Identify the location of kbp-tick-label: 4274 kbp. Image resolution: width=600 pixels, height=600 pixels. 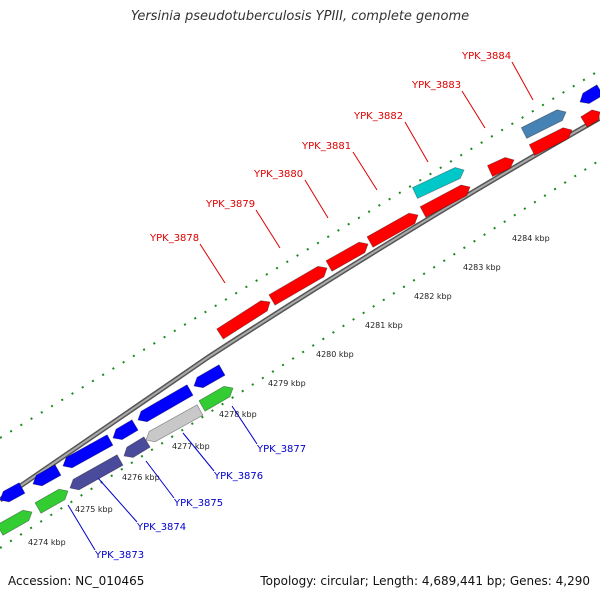
(47, 542).